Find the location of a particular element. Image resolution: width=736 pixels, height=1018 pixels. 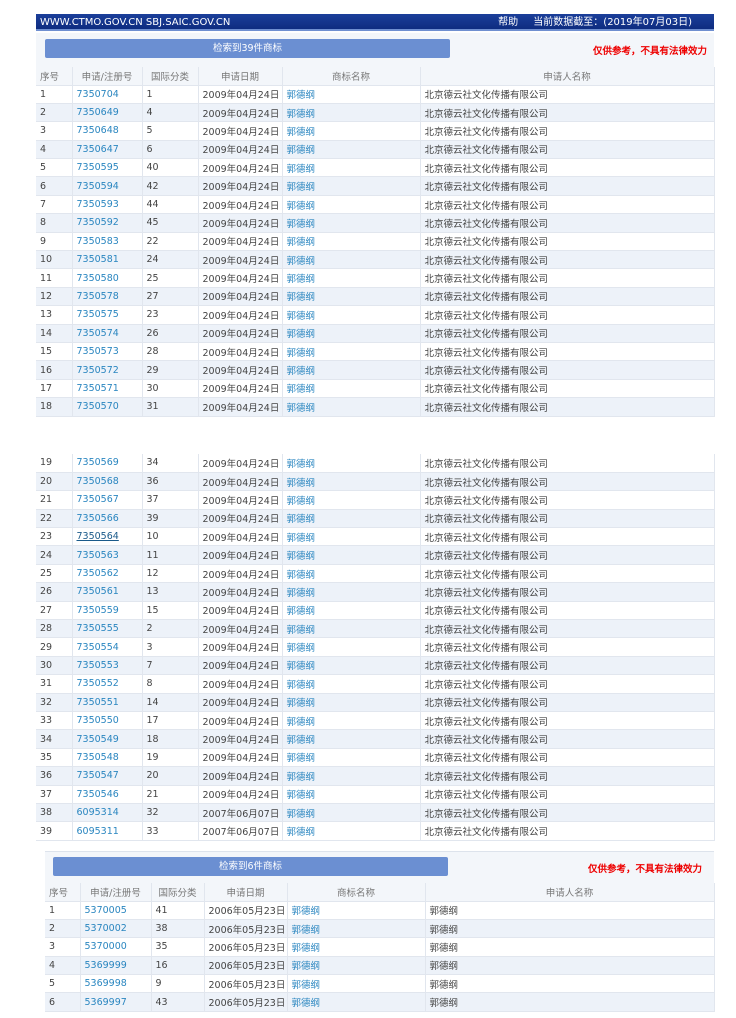

registration-number-link: 7350564 is located at coordinates (107, 537).